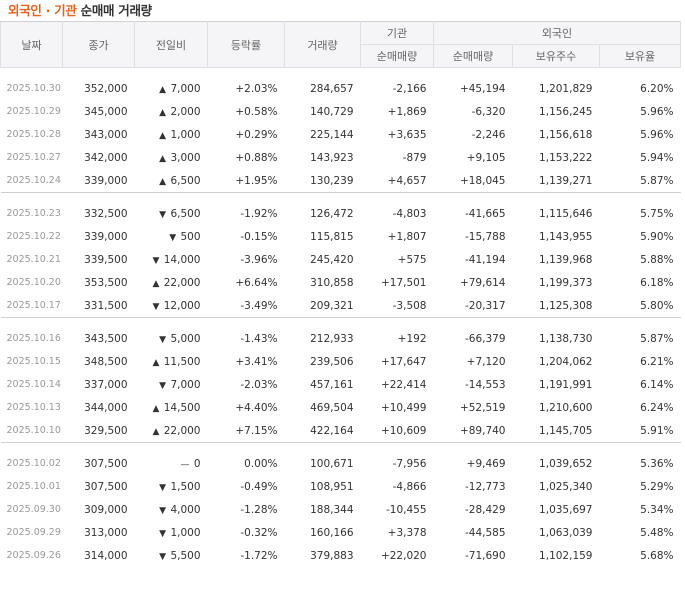  I want to click on header-row-1: 날짜 종가 전일비 등락률 거래량 기관 외국인, so click(341, 44).